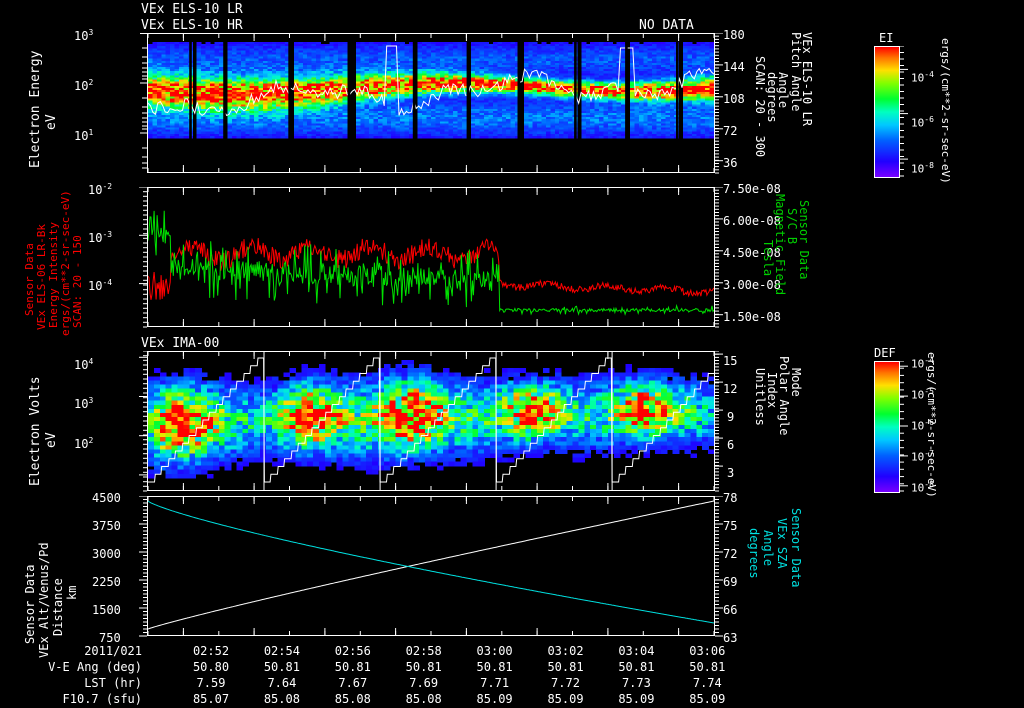 Image resolution: width=1024 pixels, height=708 pixels. What do you see at coordinates (922, 77) in the screenshot?
I see `colorbar1-tick-0: 10⁻⁴` at bounding box center [922, 77].